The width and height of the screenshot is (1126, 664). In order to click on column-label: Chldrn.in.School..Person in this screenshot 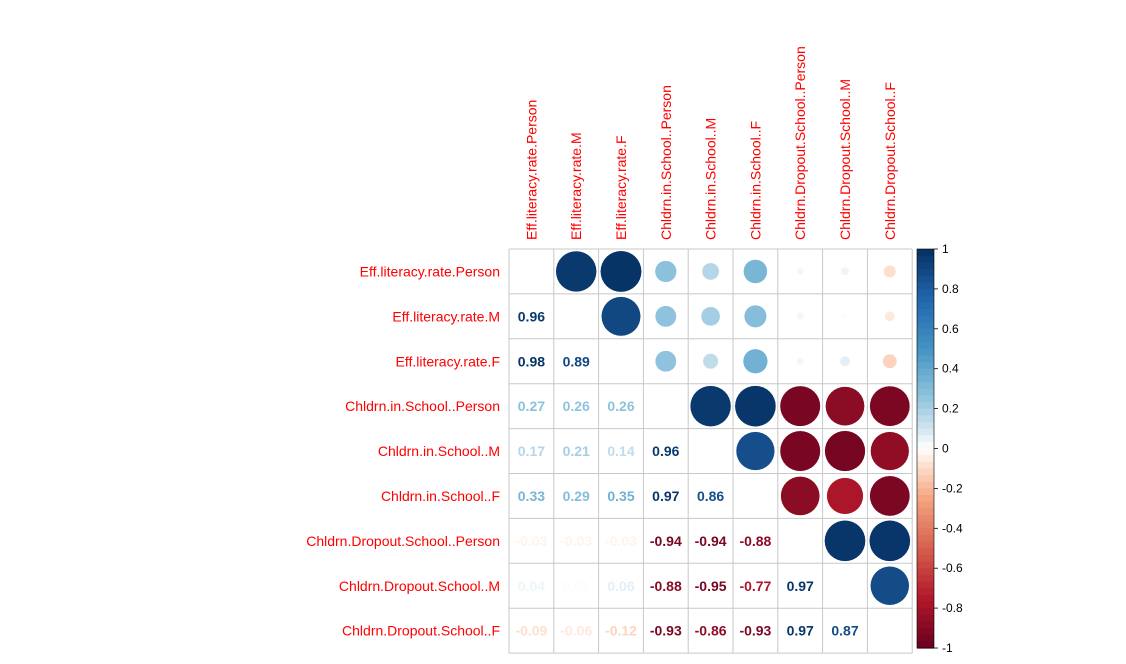, I will do `click(666, 162)`.